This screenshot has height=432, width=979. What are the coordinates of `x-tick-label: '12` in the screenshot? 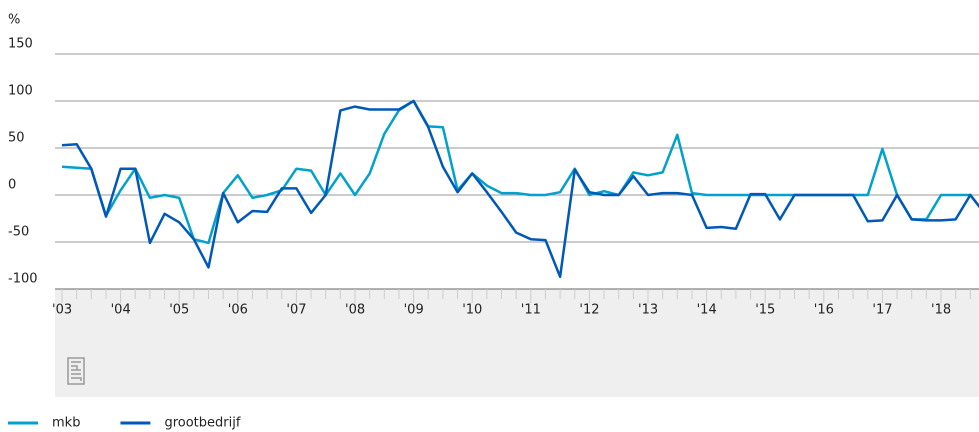 It's located at (589, 310).